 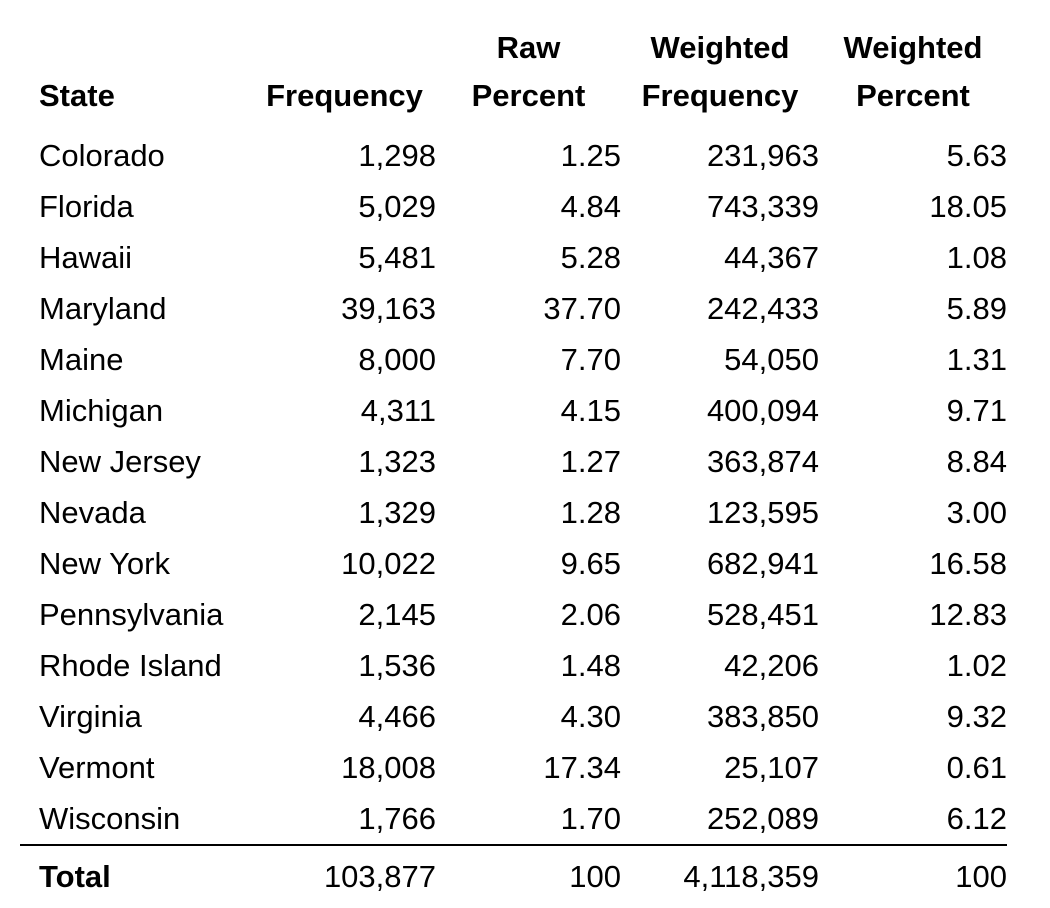 What do you see at coordinates (976, 512) in the screenshot?
I see `cell-weighted-percent: 3.00` at bounding box center [976, 512].